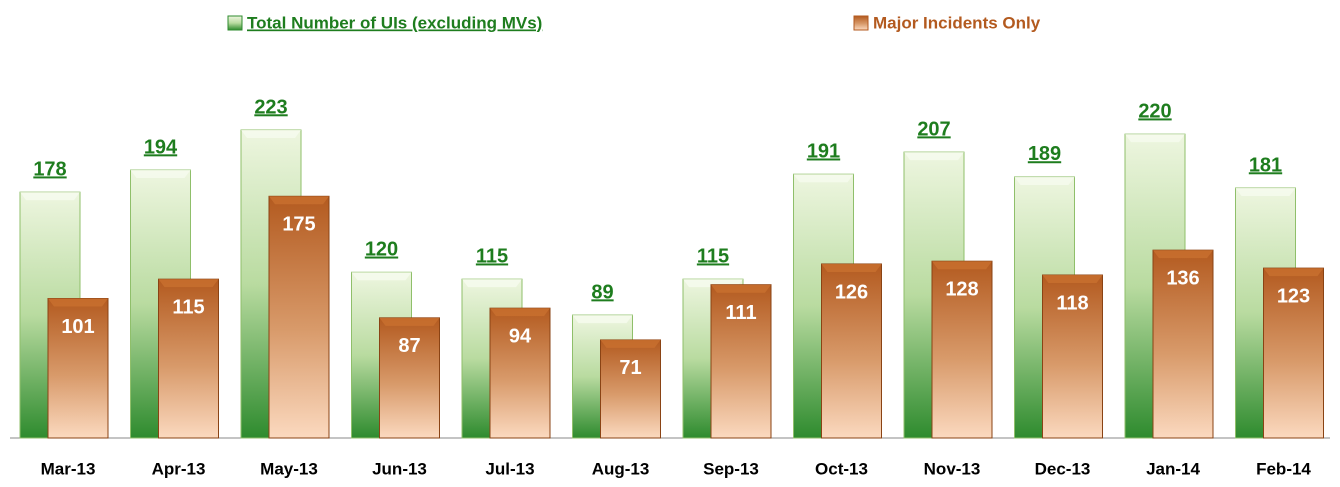  I want to click on value-label: 123, so click(1293, 296).